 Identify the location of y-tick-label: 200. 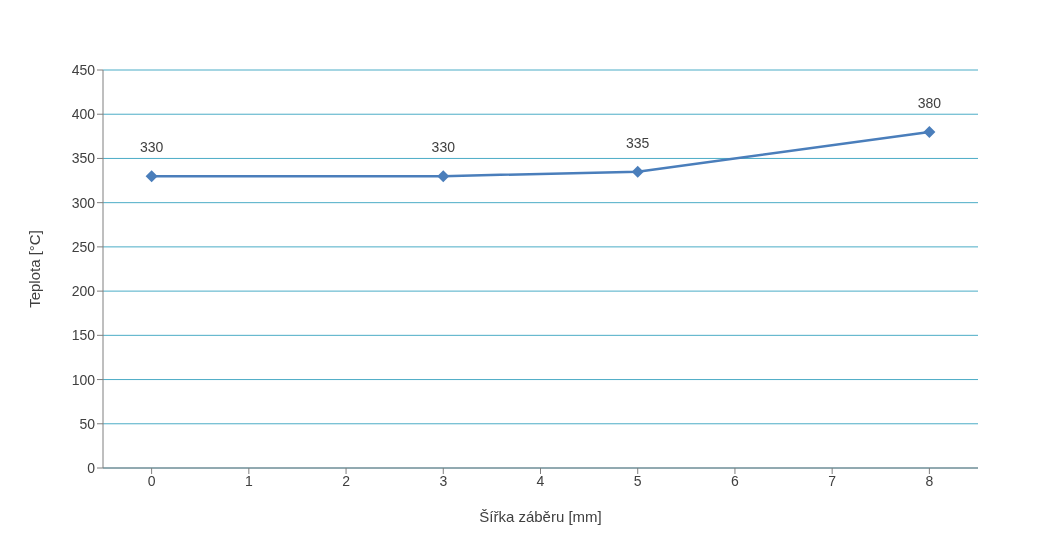
(83, 291).